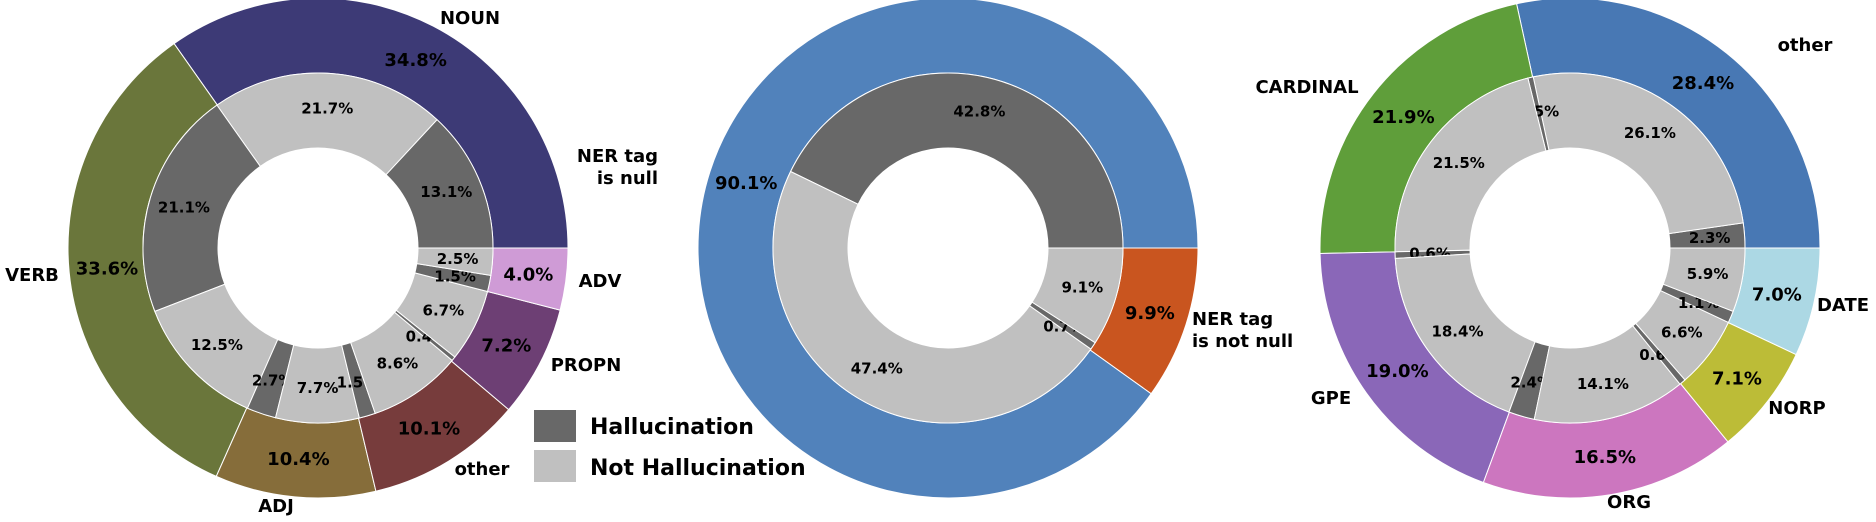 This screenshot has height=522, width=1876. What do you see at coordinates (1737, 379) in the screenshot?
I see `outer-slice-value-norp: 7.1%` at bounding box center [1737, 379].